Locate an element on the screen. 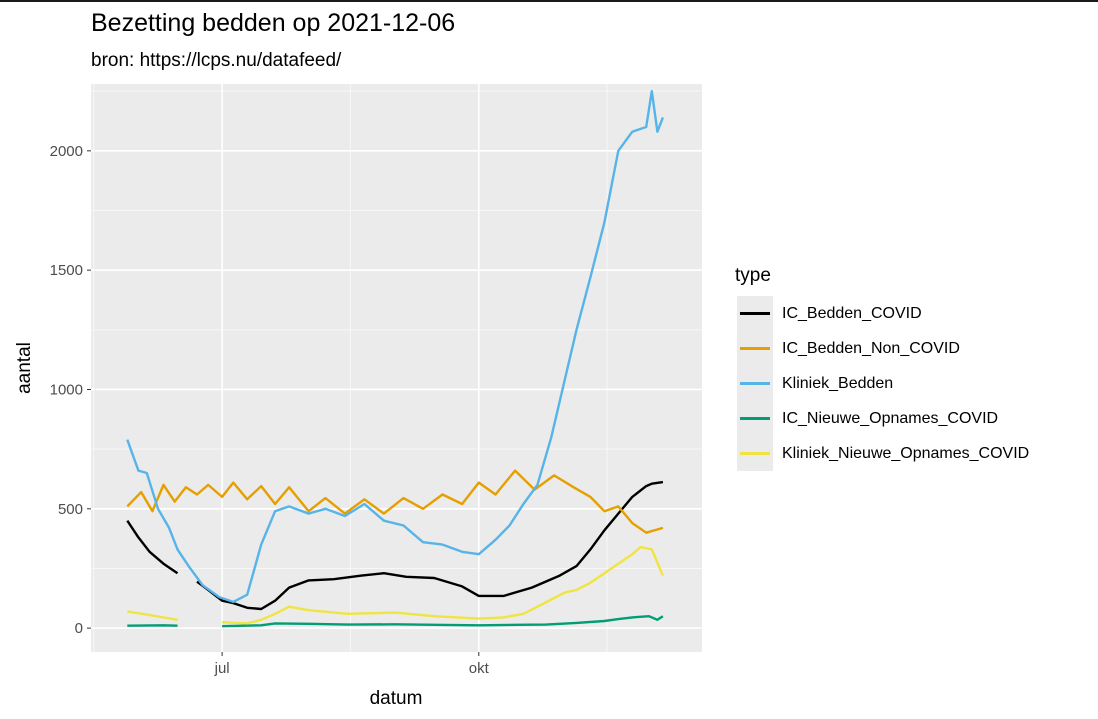  legend-label: Kliniek_Nieuwe_Opnames_COVID is located at coordinates (906, 453).